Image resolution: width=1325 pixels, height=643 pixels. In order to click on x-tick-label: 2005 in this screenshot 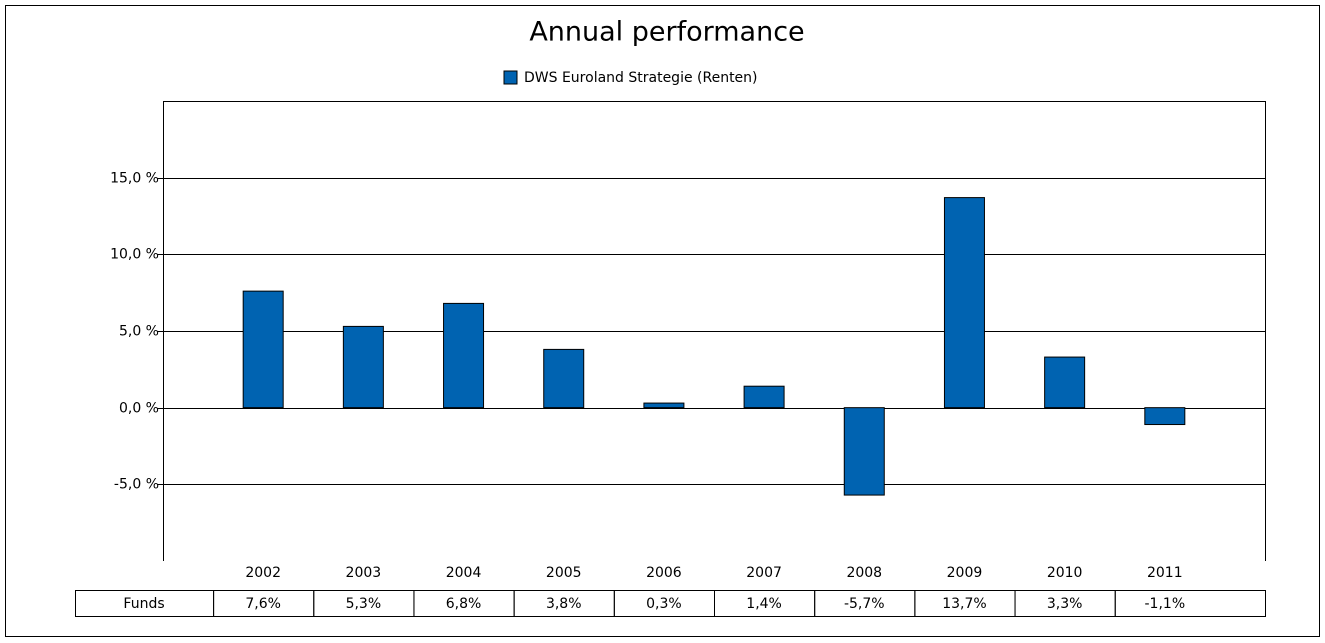, I will do `click(564, 573)`.